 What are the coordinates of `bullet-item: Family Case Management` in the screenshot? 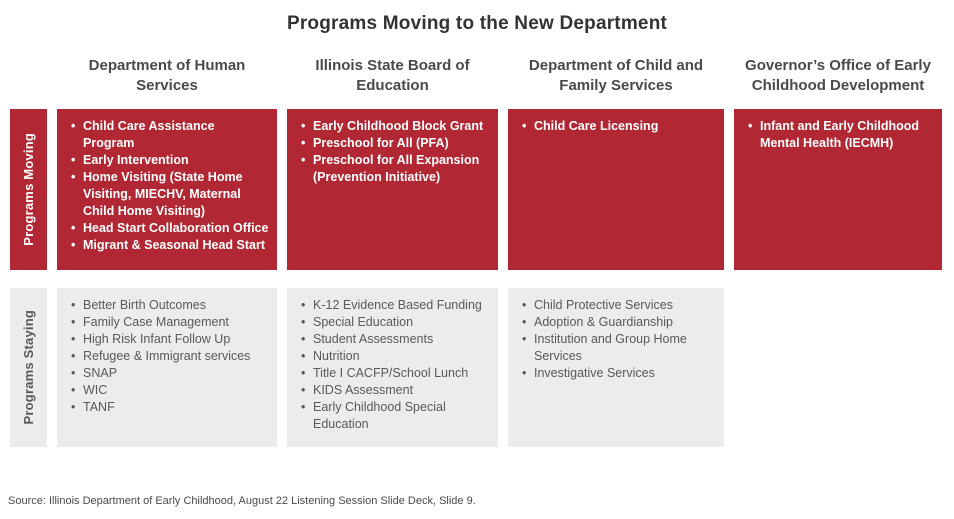 It's located at (169, 322).